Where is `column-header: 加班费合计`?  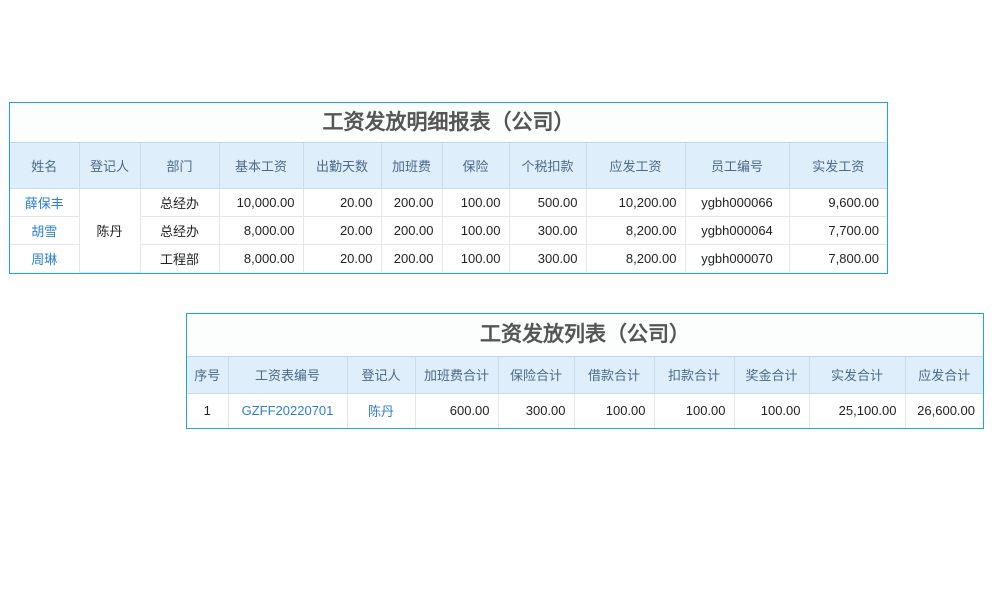 column-header: 加班费合计 is located at coordinates (457, 375).